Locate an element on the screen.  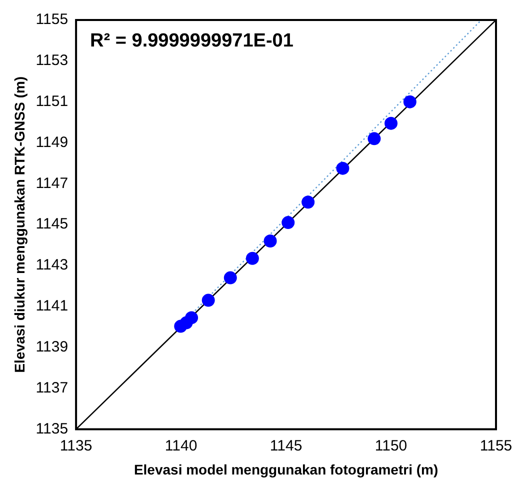
y-tick-label: 1145 is located at coordinates (52, 224).